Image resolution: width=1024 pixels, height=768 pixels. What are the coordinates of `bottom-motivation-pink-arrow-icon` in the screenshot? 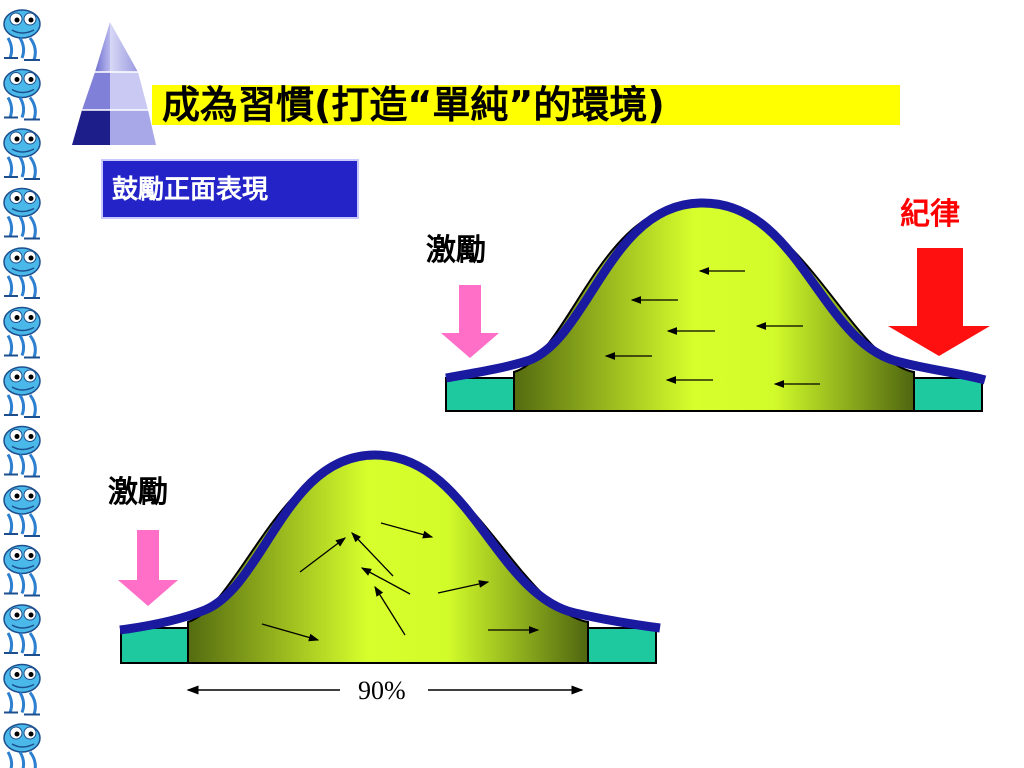 It's located at (148, 568).